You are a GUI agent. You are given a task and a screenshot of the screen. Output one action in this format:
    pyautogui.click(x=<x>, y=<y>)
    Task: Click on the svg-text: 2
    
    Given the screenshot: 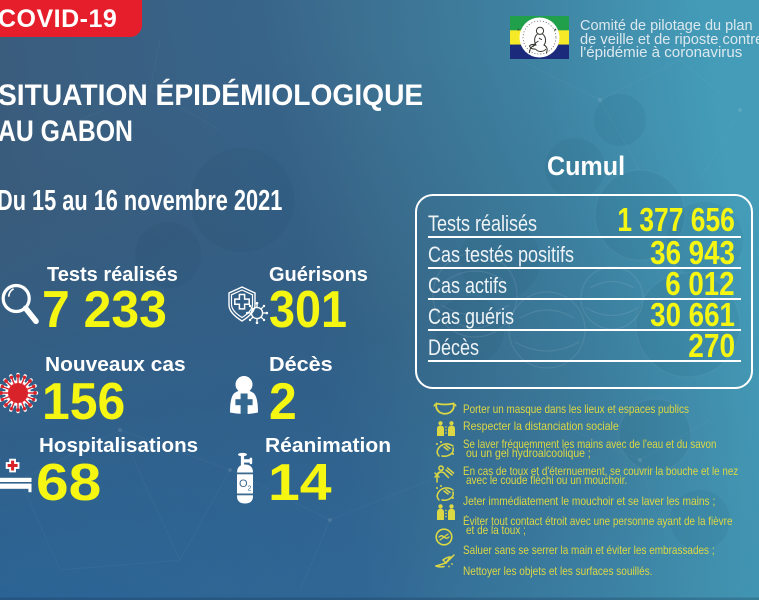 What is the action you would take?
    pyautogui.click(x=250, y=489)
    